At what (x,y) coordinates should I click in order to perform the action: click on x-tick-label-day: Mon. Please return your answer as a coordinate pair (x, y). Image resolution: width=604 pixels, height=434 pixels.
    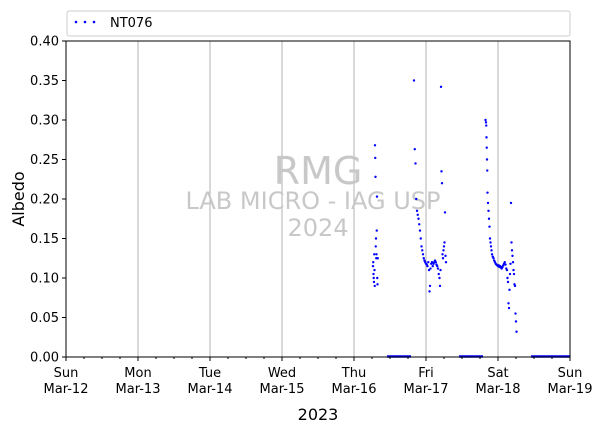
    Looking at the image, I should click on (137, 373).